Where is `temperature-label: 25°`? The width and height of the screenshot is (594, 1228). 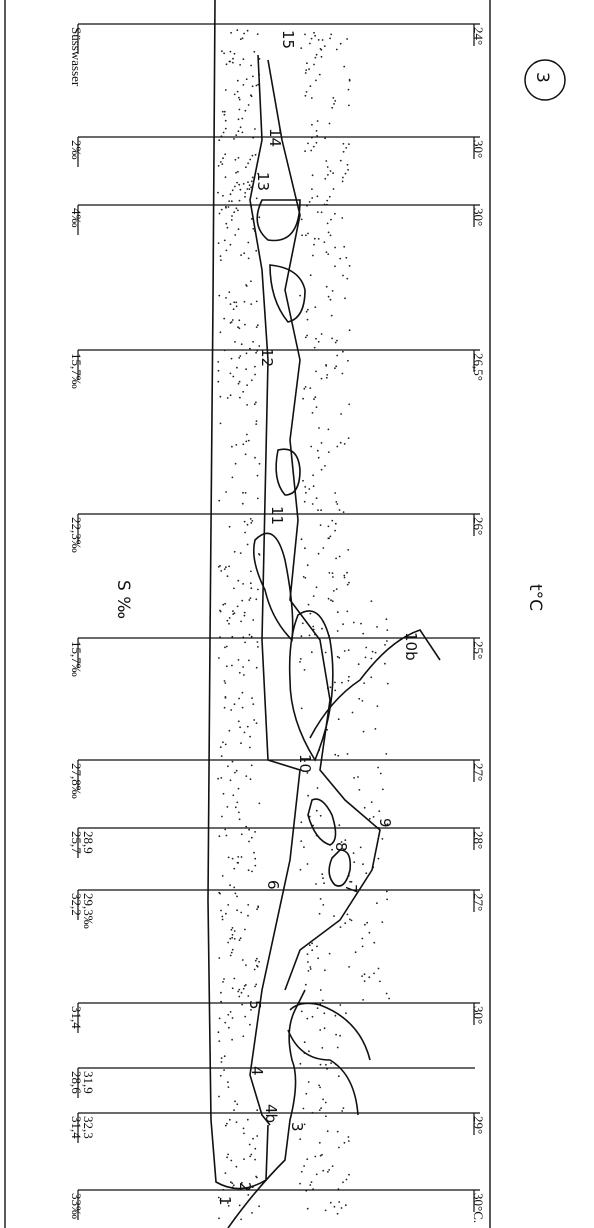
temperature-label: 25° is located at coordinates (478, 650).